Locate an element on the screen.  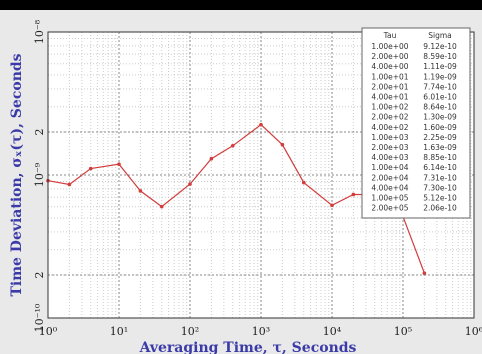
table-cell: 5.12e-10 is located at coordinates (440, 198).